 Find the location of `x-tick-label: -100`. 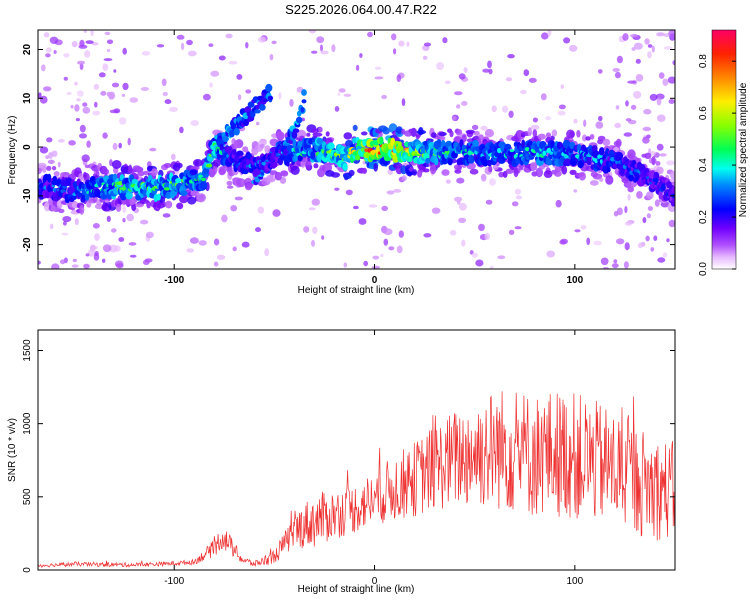

x-tick-label: -100 is located at coordinates (174, 280).